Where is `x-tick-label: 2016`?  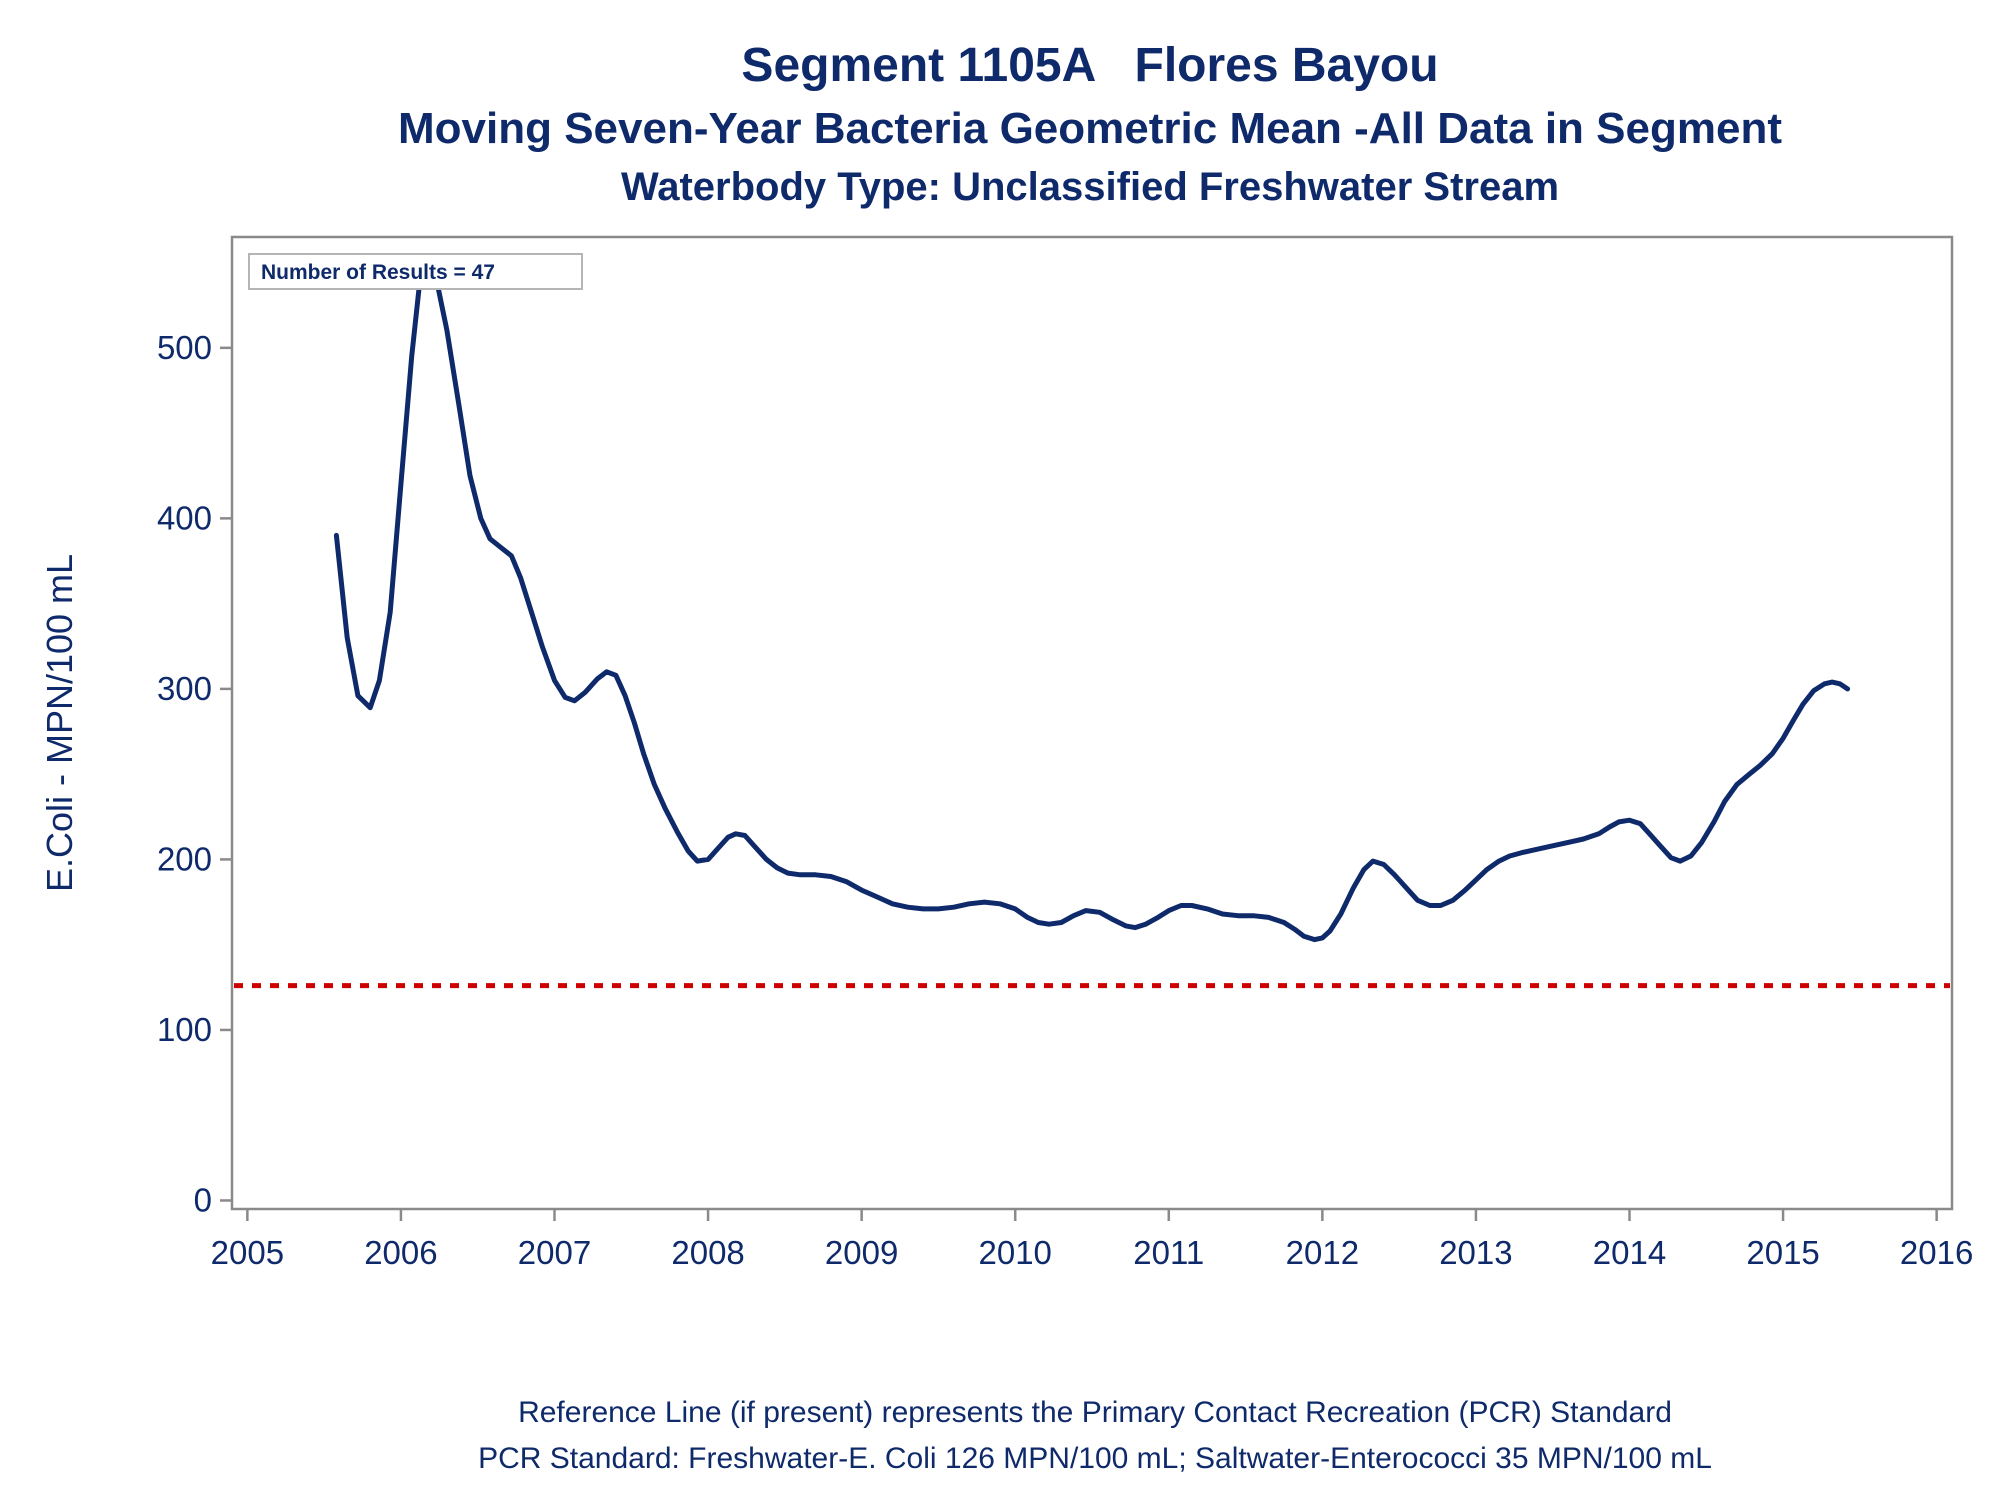
x-tick-label: 2016 is located at coordinates (1936, 1252).